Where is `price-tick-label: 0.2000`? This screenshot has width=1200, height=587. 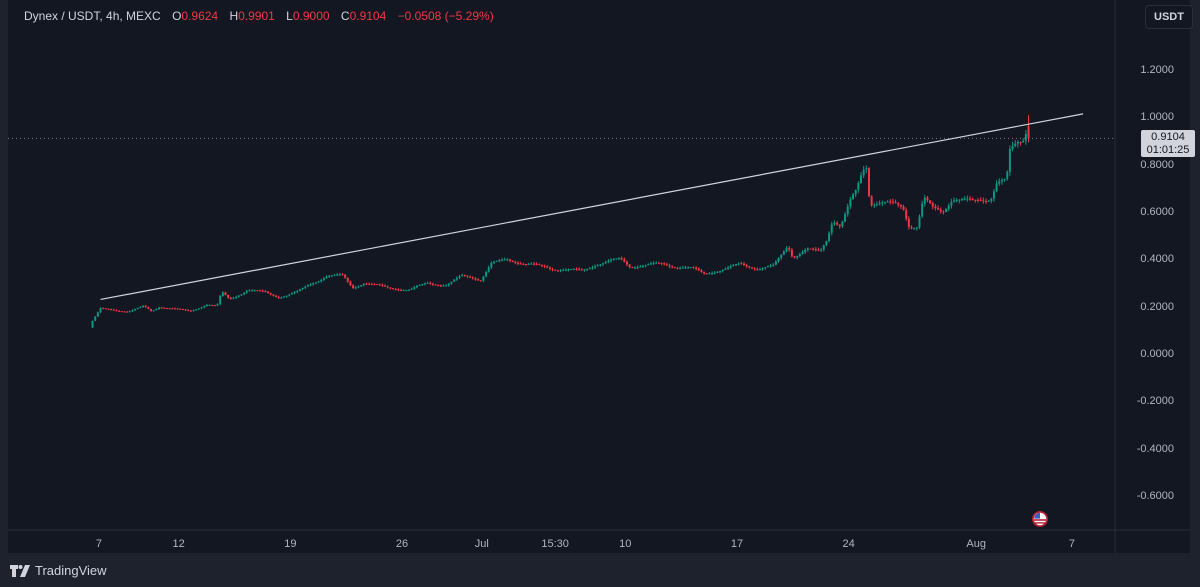 price-tick-label: 0.2000 is located at coordinates (1157, 306).